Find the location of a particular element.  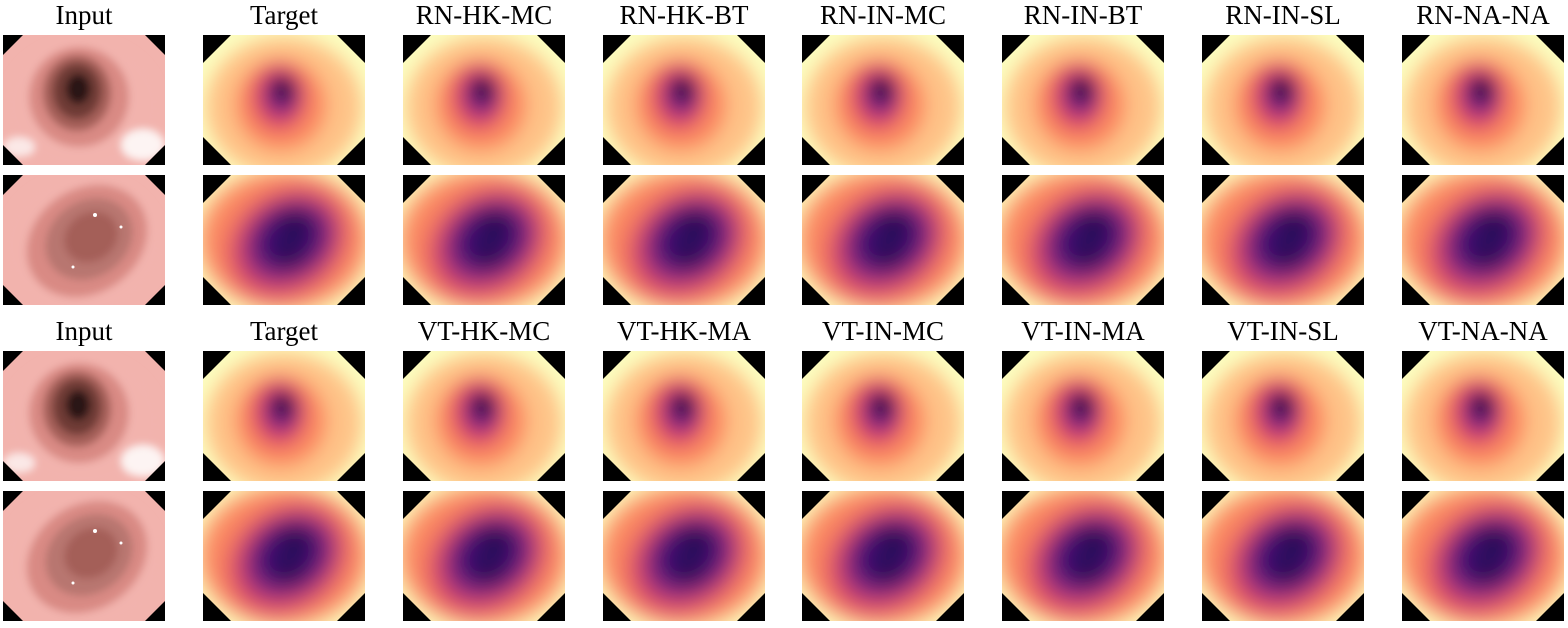

column-title: RN-NA-NA is located at coordinates (1483, 15).